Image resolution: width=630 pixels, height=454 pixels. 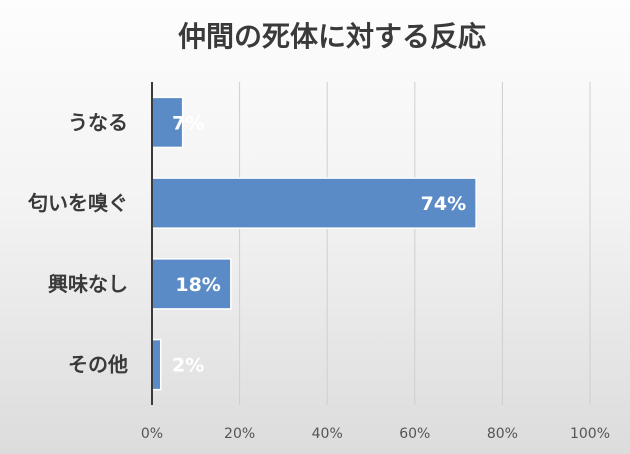 What do you see at coordinates (188, 366) in the screenshot?
I see `data-label: 2%` at bounding box center [188, 366].